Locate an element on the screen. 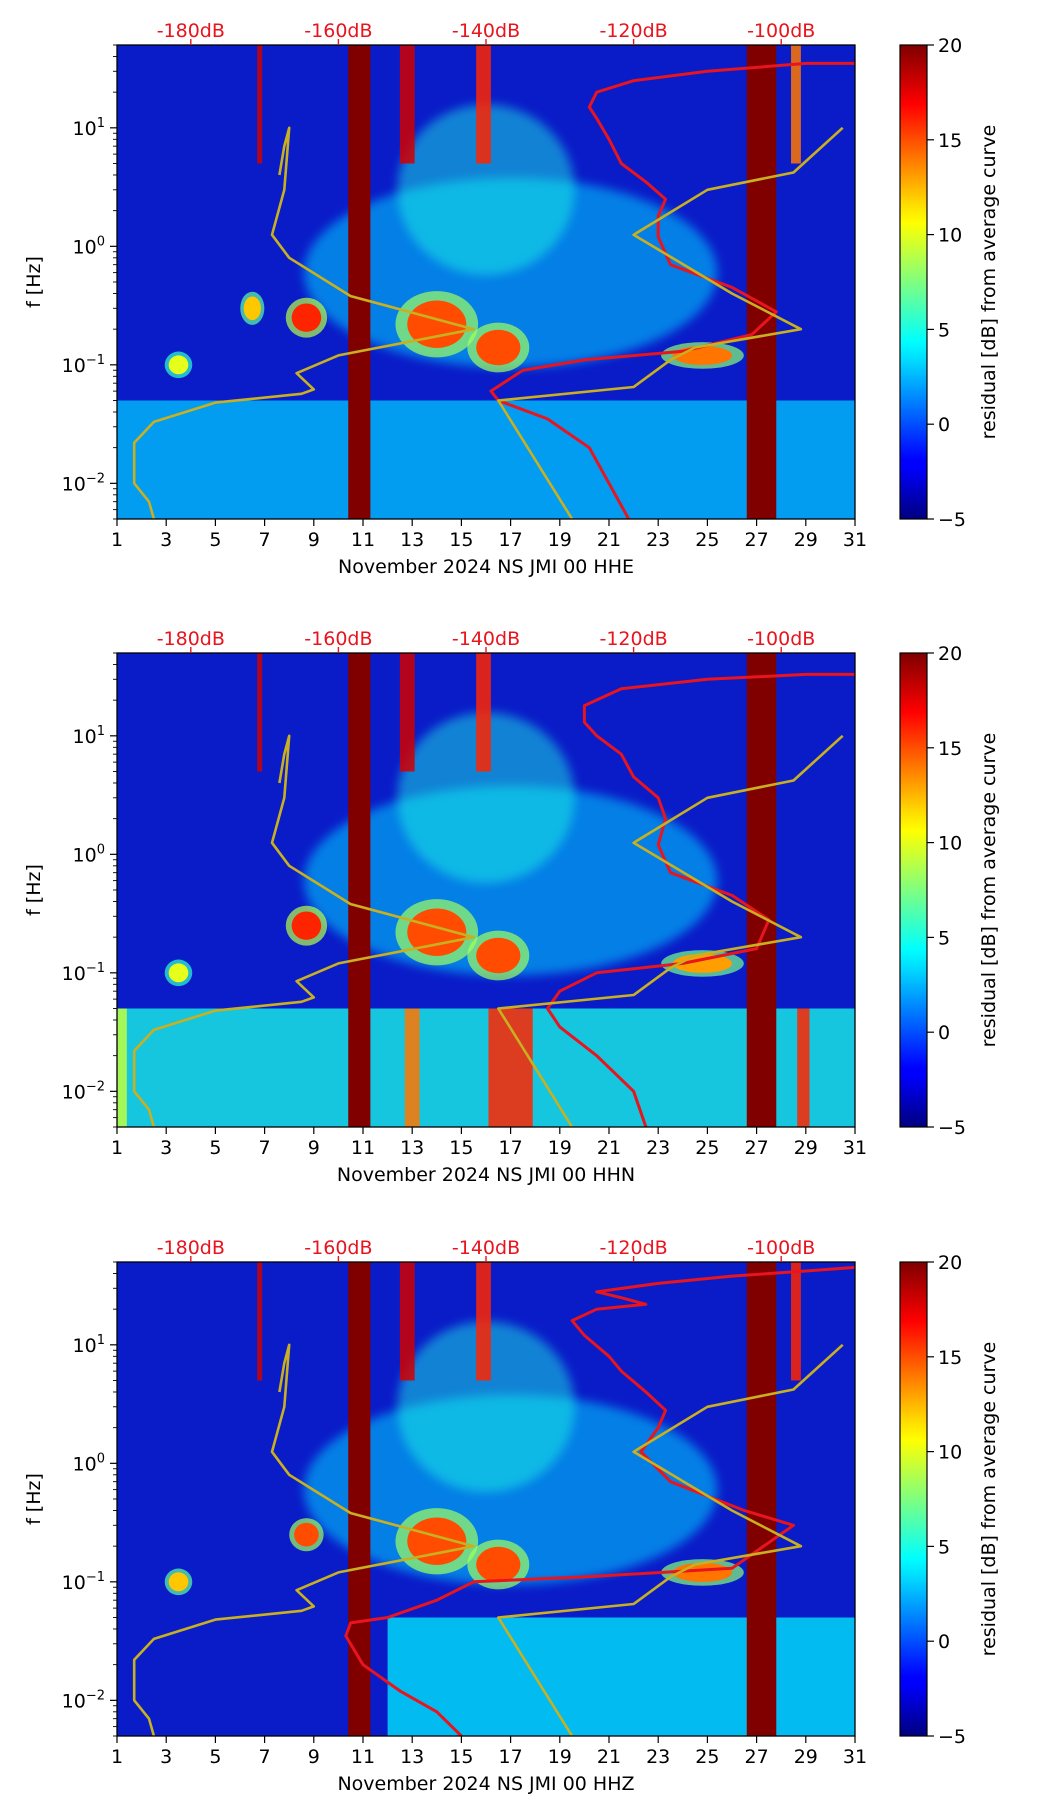 Image resolution: width=1052 pixels, height=1806 pixels. y-tick-label: 10⁻² is located at coordinates (83, 1091).